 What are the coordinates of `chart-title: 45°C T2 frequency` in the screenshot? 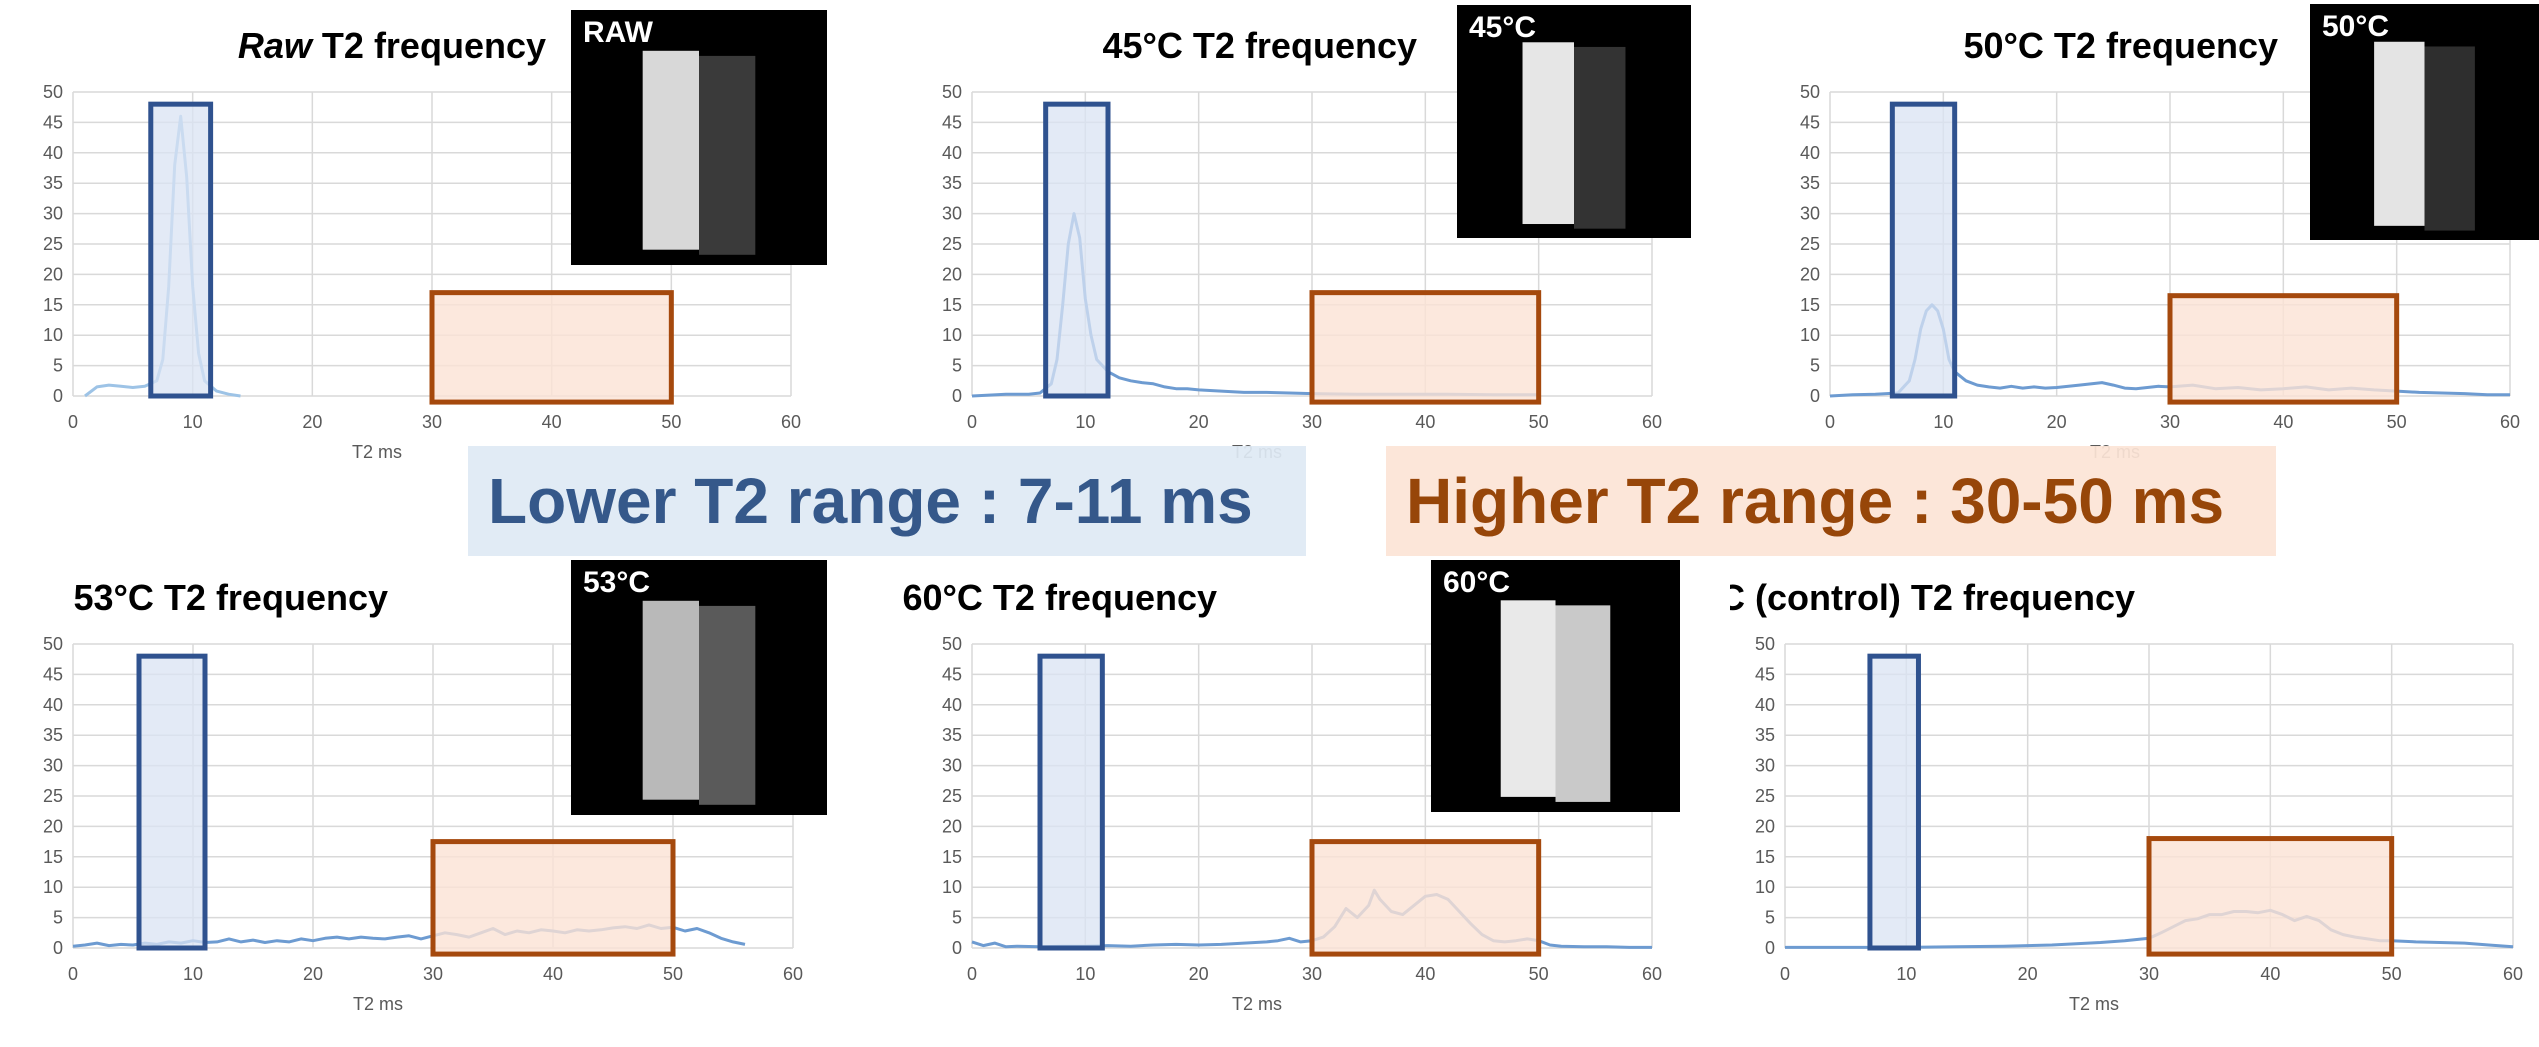 It's located at (1259, 45).